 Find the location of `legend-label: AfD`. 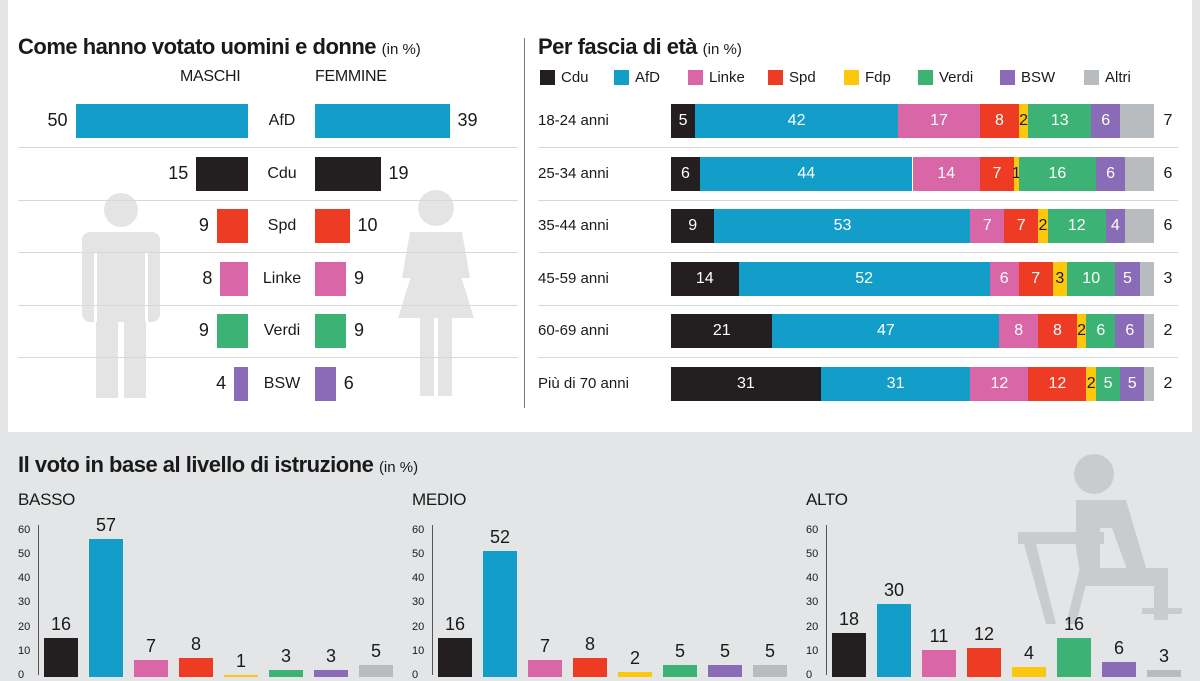

legend-label: AfD is located at coordinates (648, 77).